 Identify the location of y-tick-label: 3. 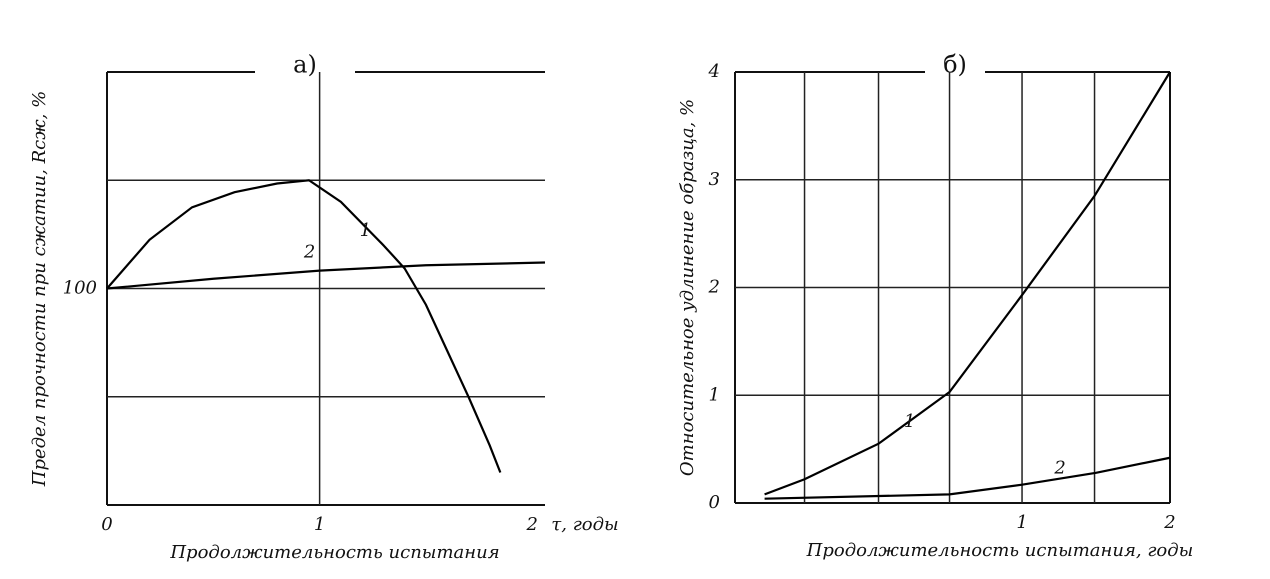
(714, 179).